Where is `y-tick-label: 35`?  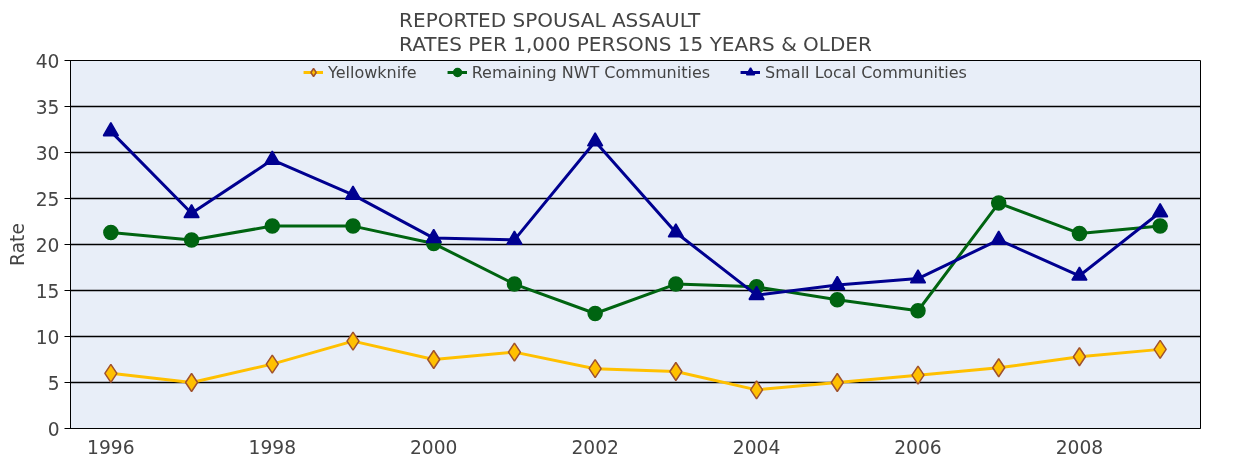 y-tick-label: 35 is located at coordinates (47, 107).